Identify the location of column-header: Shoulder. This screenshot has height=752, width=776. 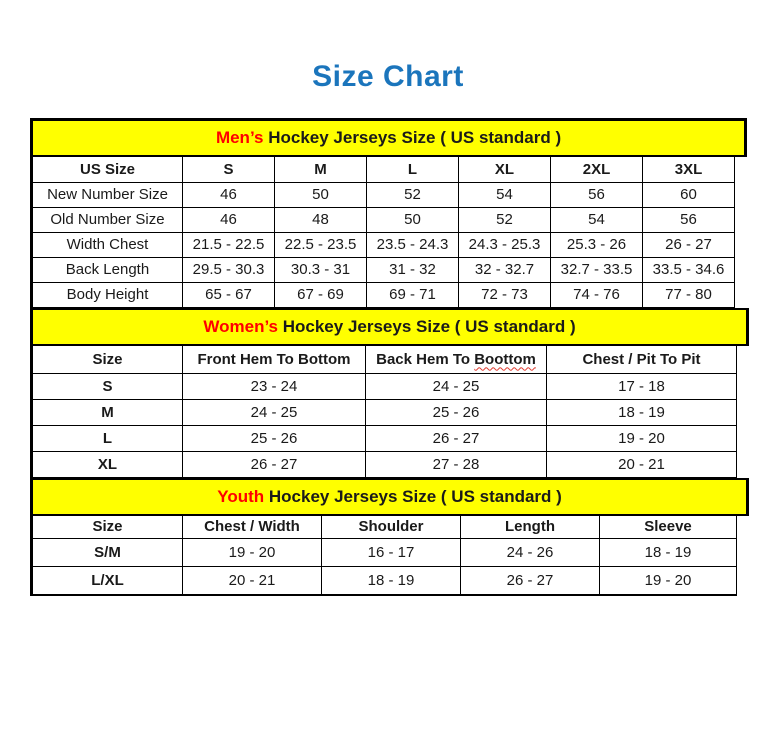
(391, 526).